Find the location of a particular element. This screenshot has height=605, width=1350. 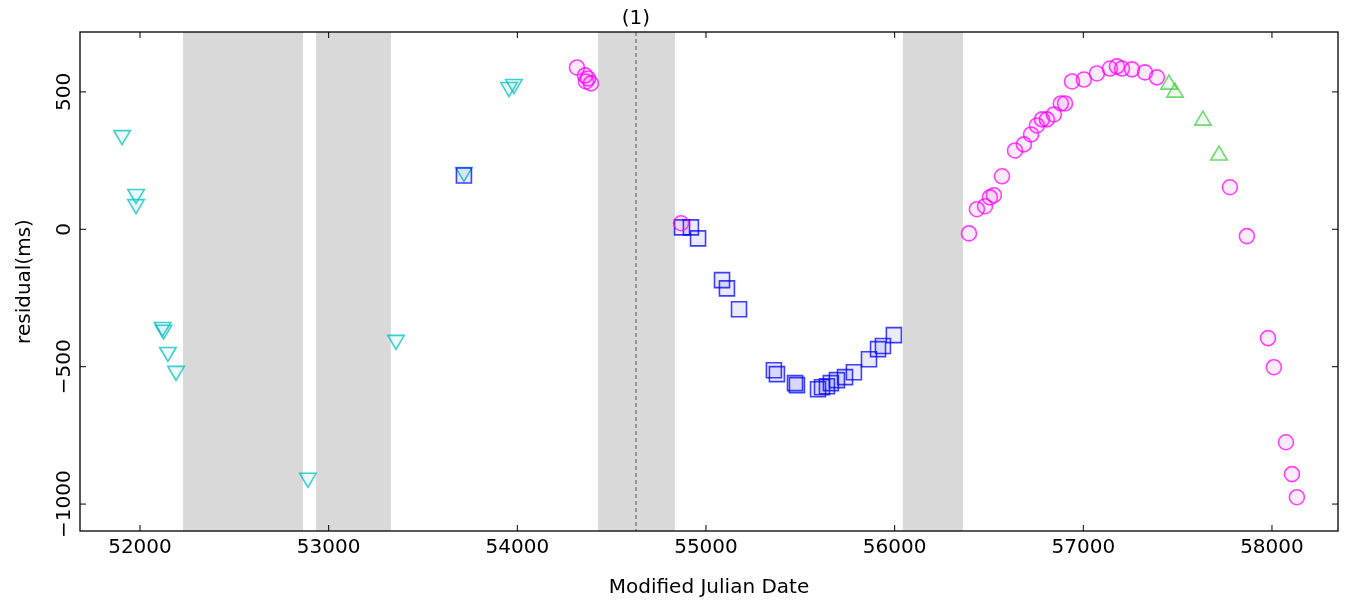

y-tick-label: 500 is located at coordinates (63, 91).